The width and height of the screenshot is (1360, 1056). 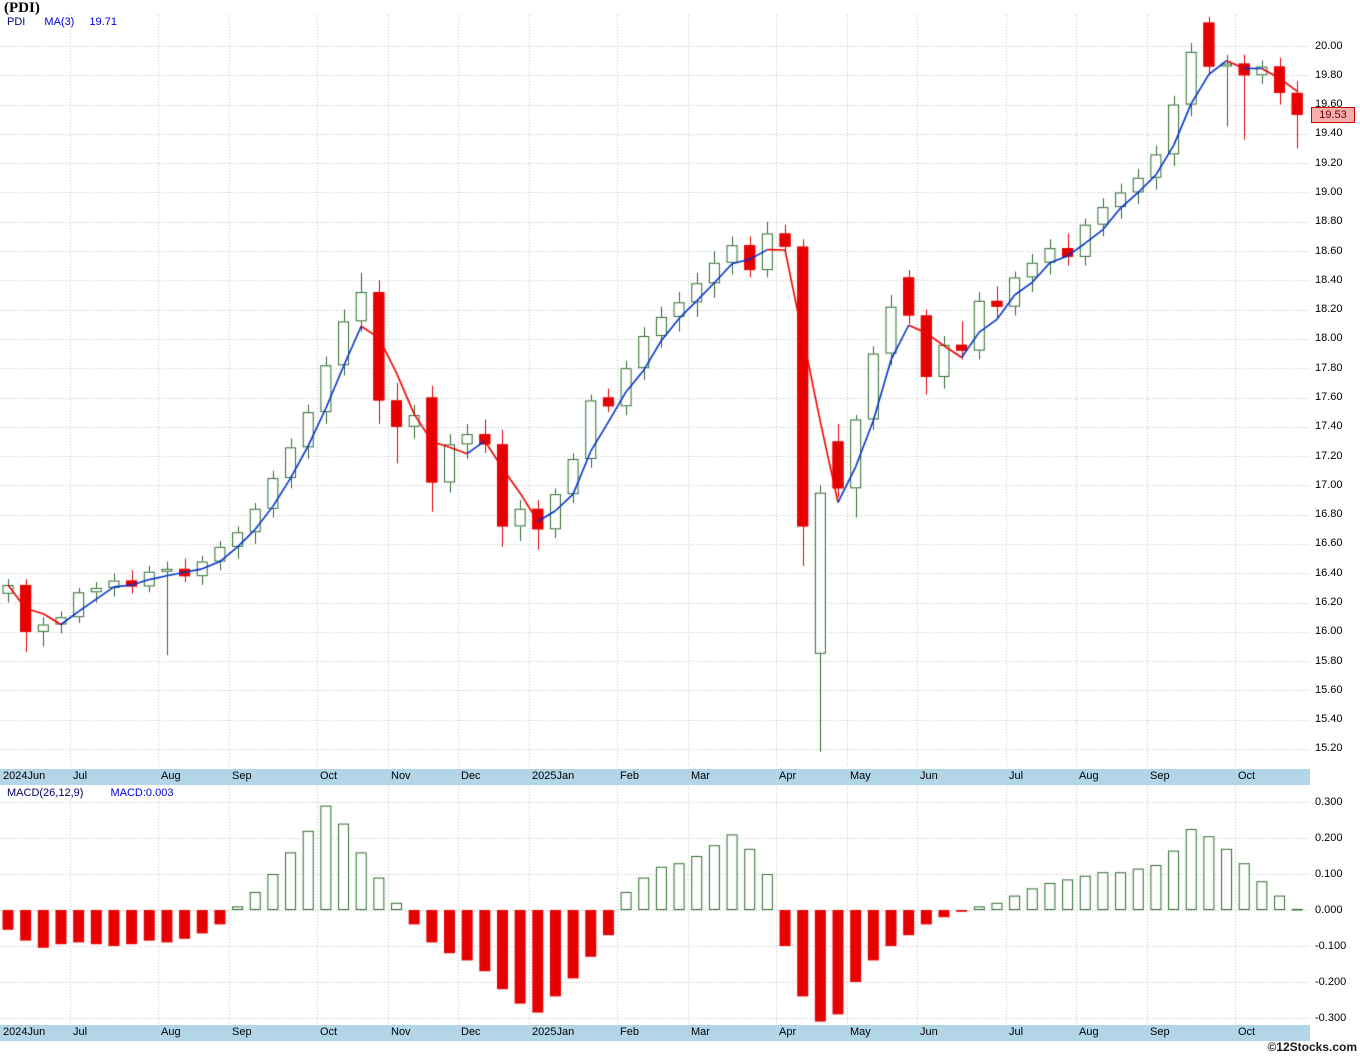 I want to click on price-tick-label: 19.40, so click(x=1329, y=133).